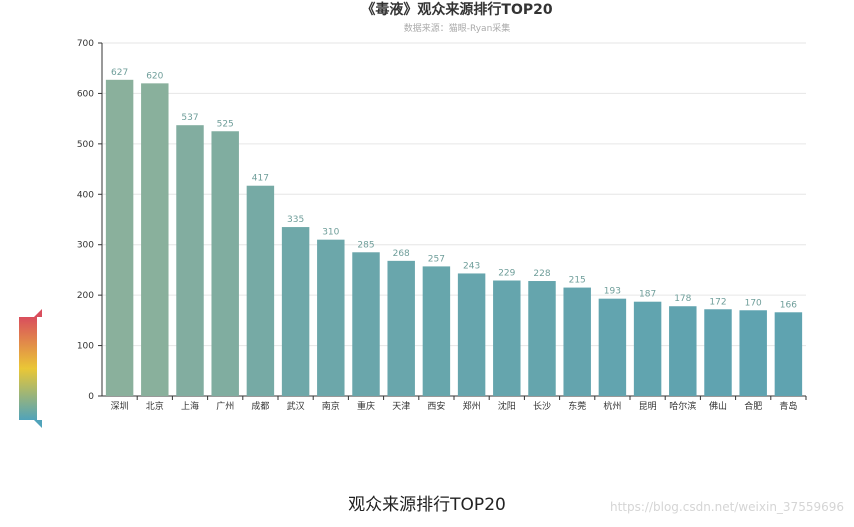 The width and height of the screenshot is (854, 527). I want to click on chart-title: 《毒液》观众来源排行TOP20, so click(456, 9).